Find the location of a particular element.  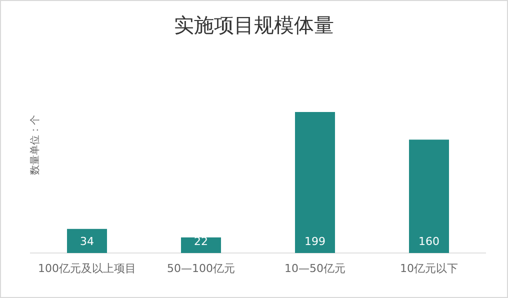

x-tick-label: 100亿元及以上项目 is located at coordinates (87, 268).